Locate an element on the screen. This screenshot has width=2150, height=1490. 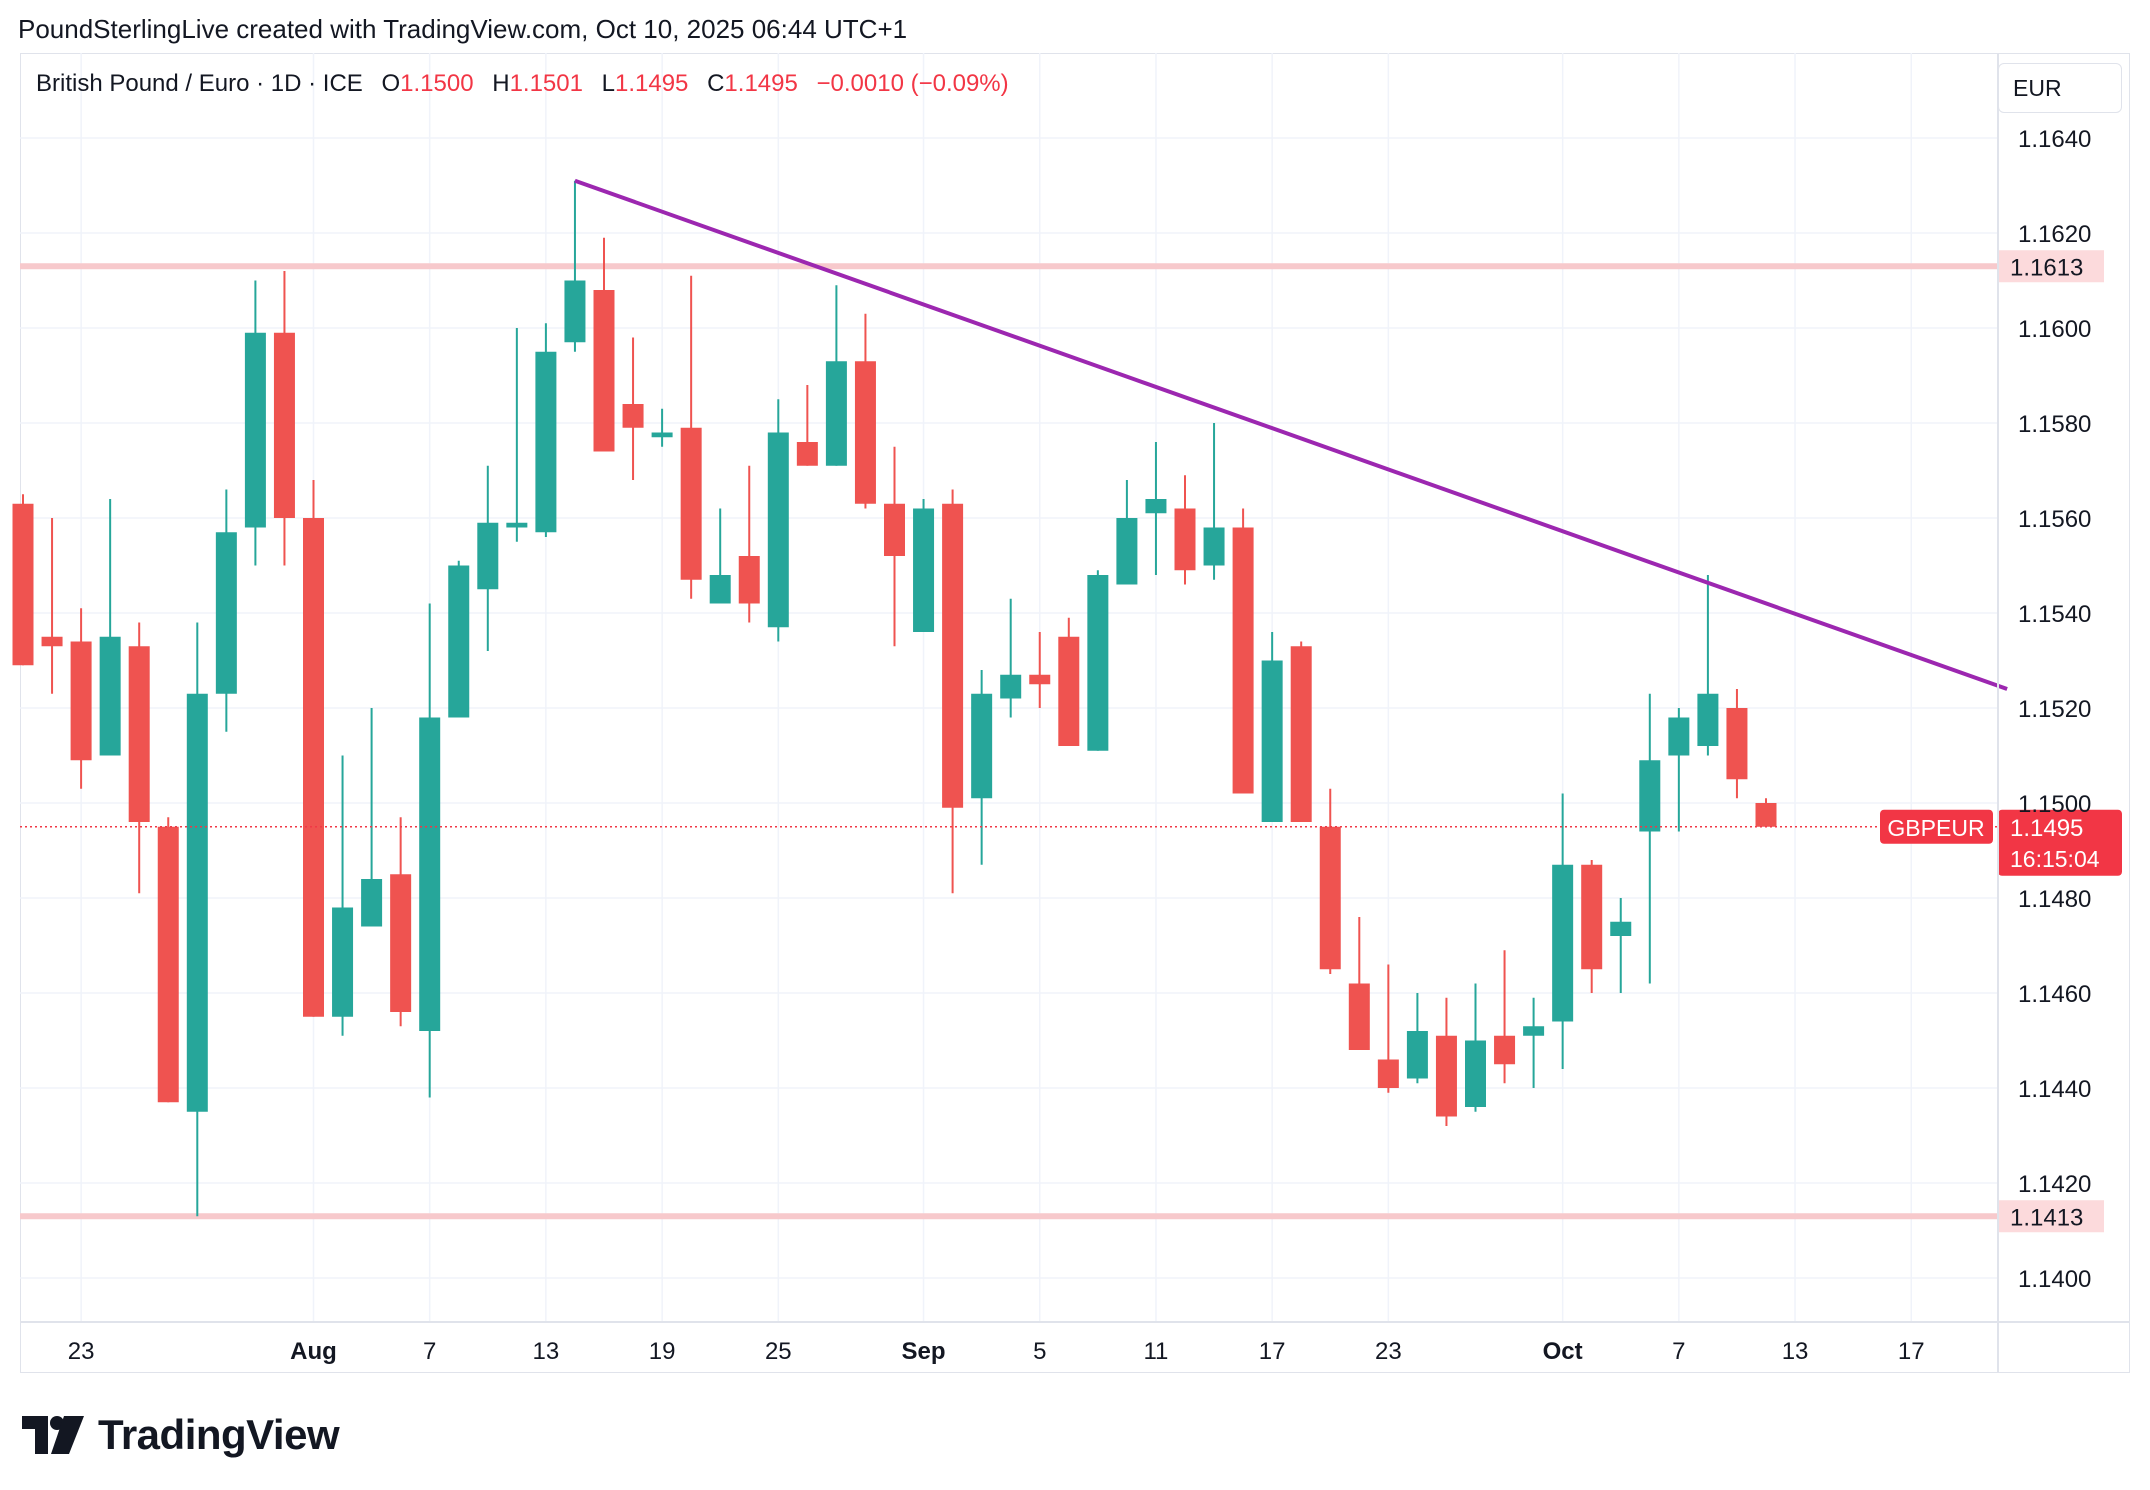
tradingview-logo-icon is located at coordinates (53, 1435).